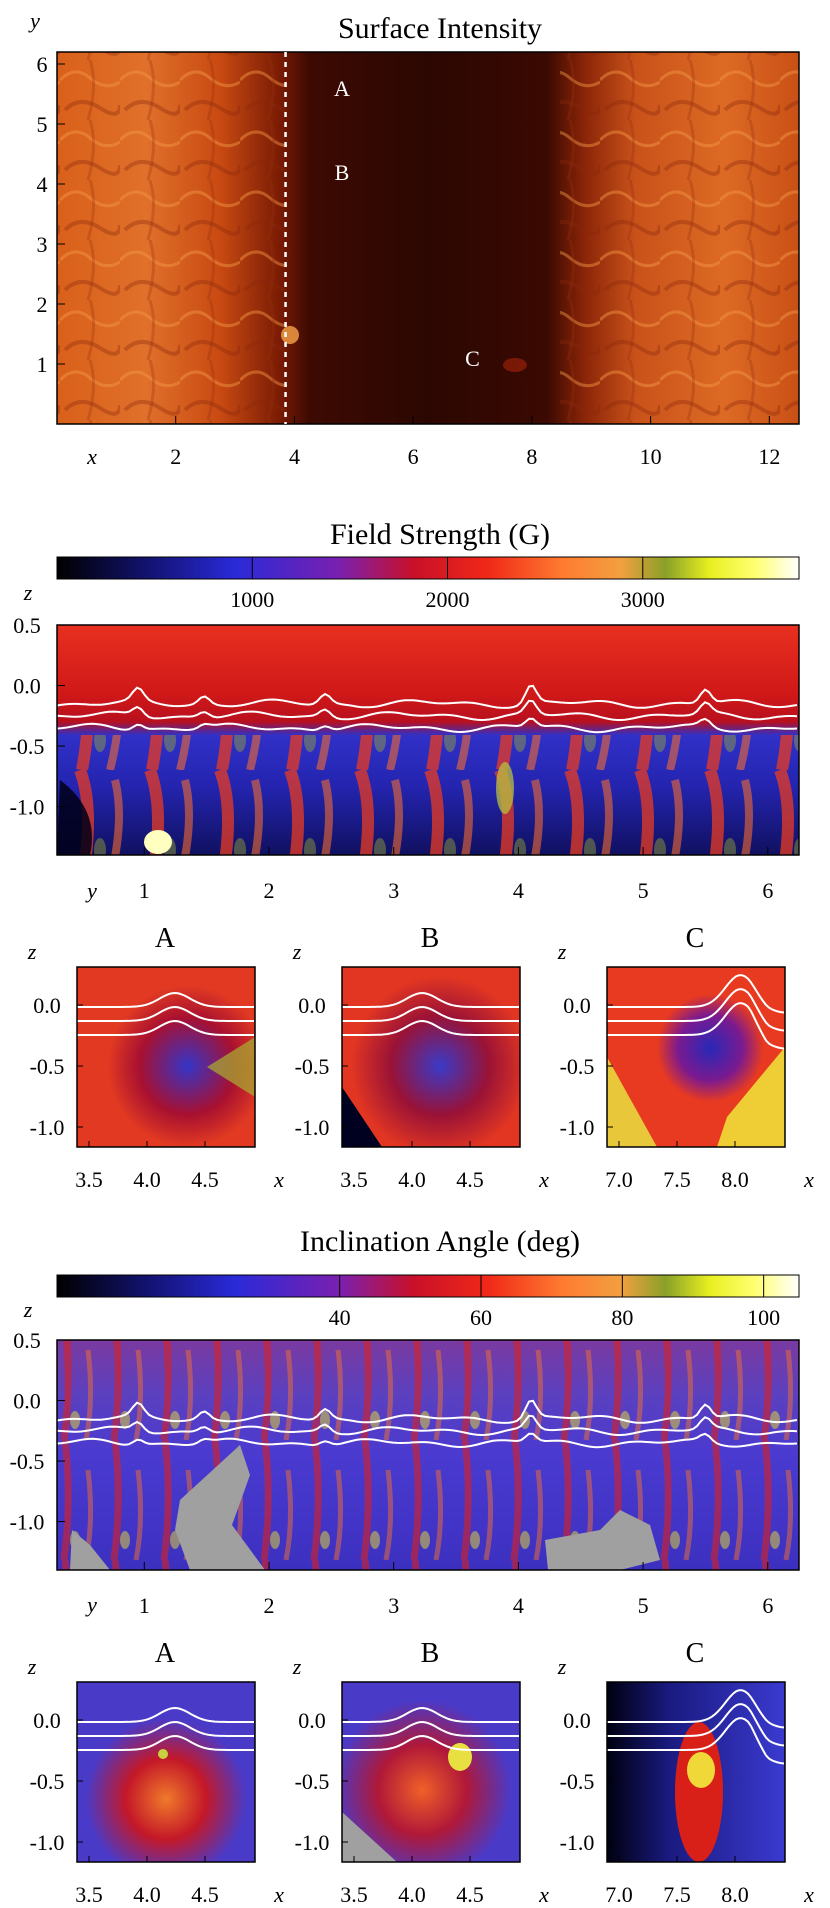 This screenshot has height=1908, width=830. Describe the element at coordinates (91, 456) in the screenshot. I see `surface-xlabel: x` at that location.